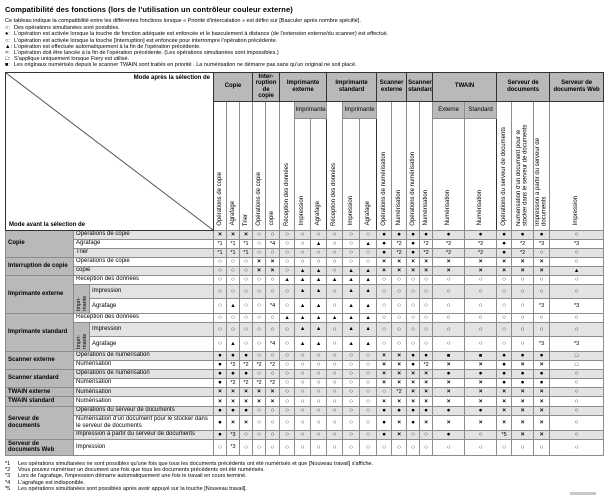  I want to click on column-header: Agrafage, so click(319, 174).